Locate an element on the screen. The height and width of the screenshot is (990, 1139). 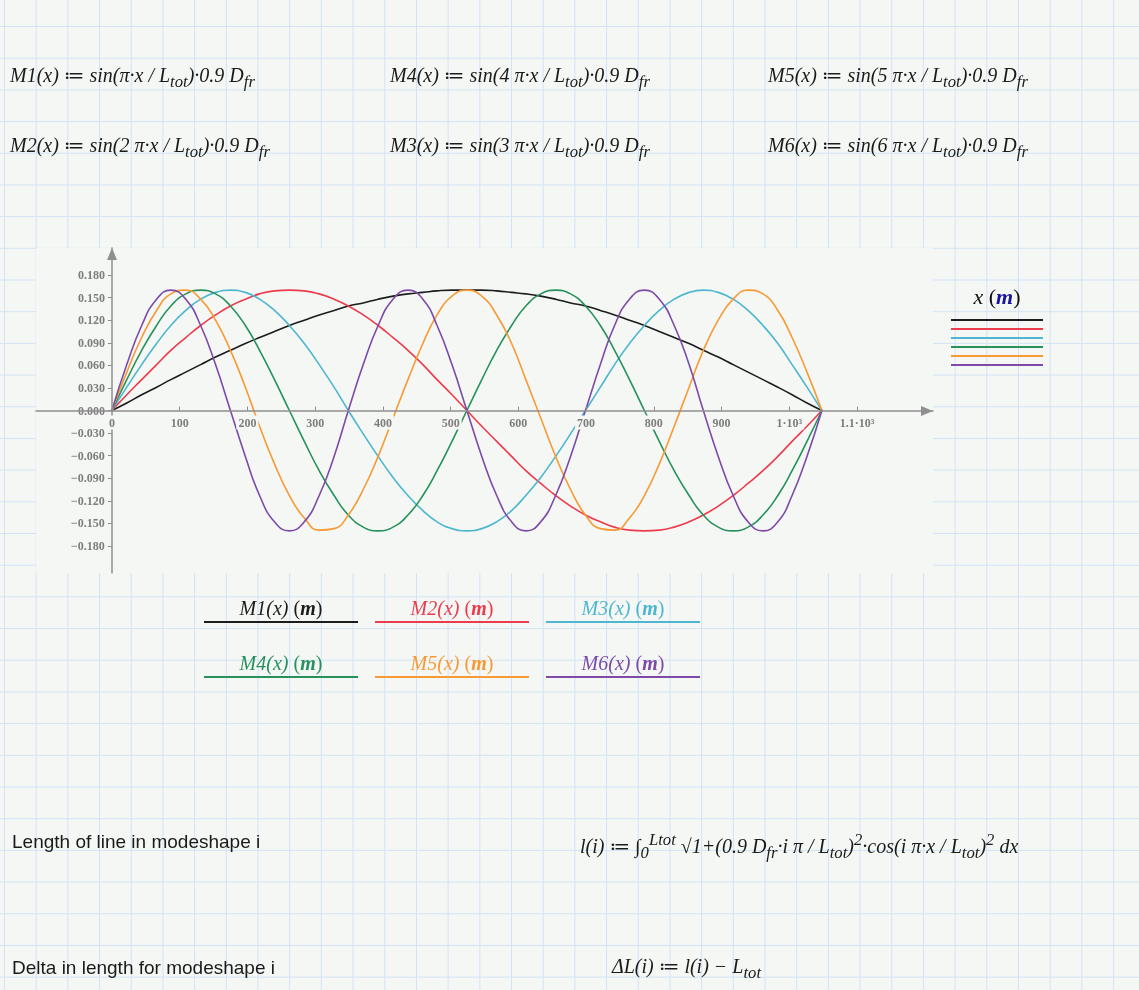
x-tick-label: 0 is located at coordinates (111, 422).